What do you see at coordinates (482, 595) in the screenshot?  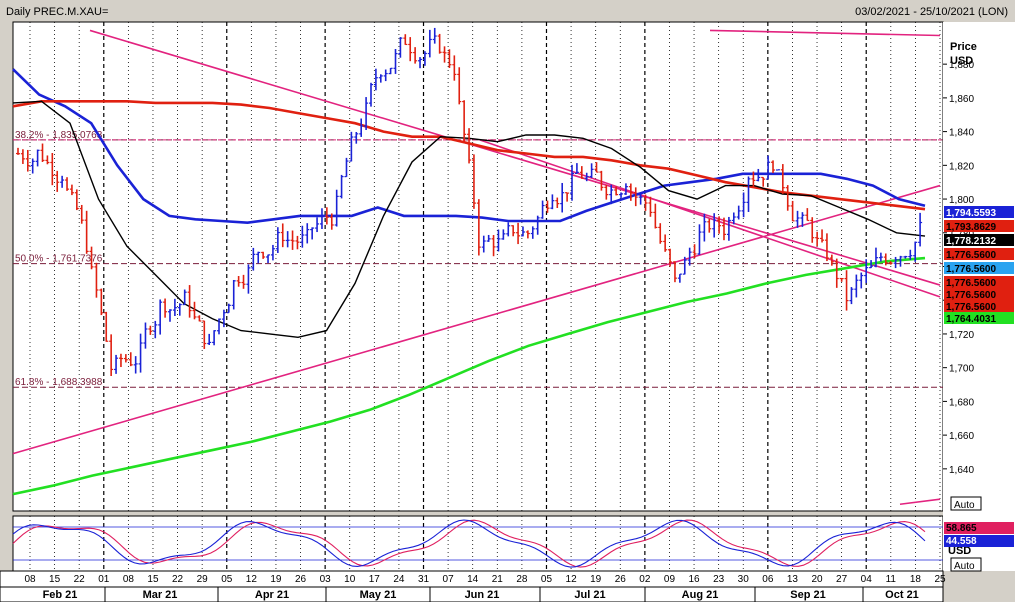 I see `x-month-label: Jun 21` at bounding box center [482, 595].